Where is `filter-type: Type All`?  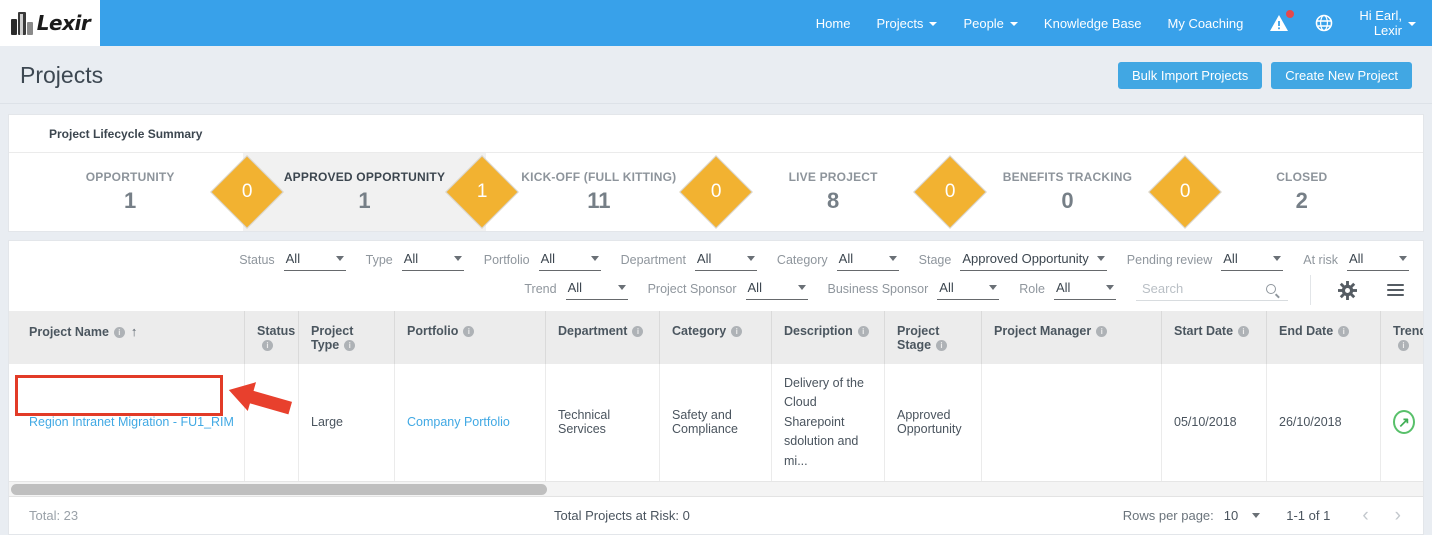
filter-type: Type All is located at coordinates (415, 261).